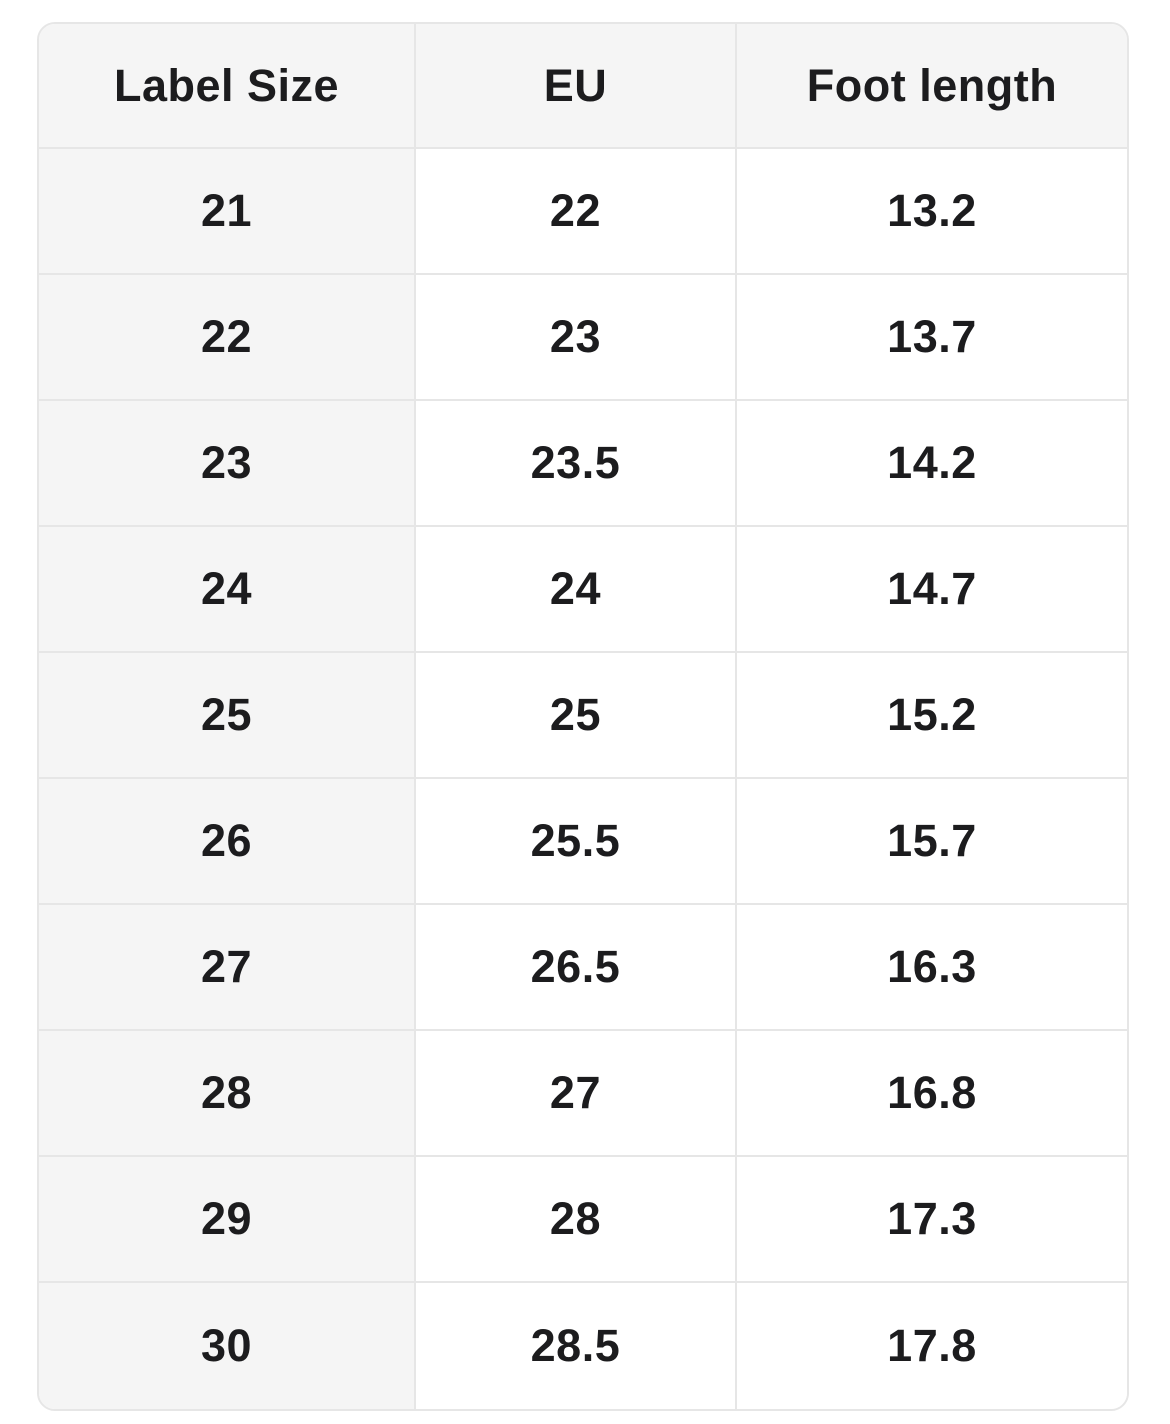  I want to click on cell-foot-length: 13.2, so click(931, 212).